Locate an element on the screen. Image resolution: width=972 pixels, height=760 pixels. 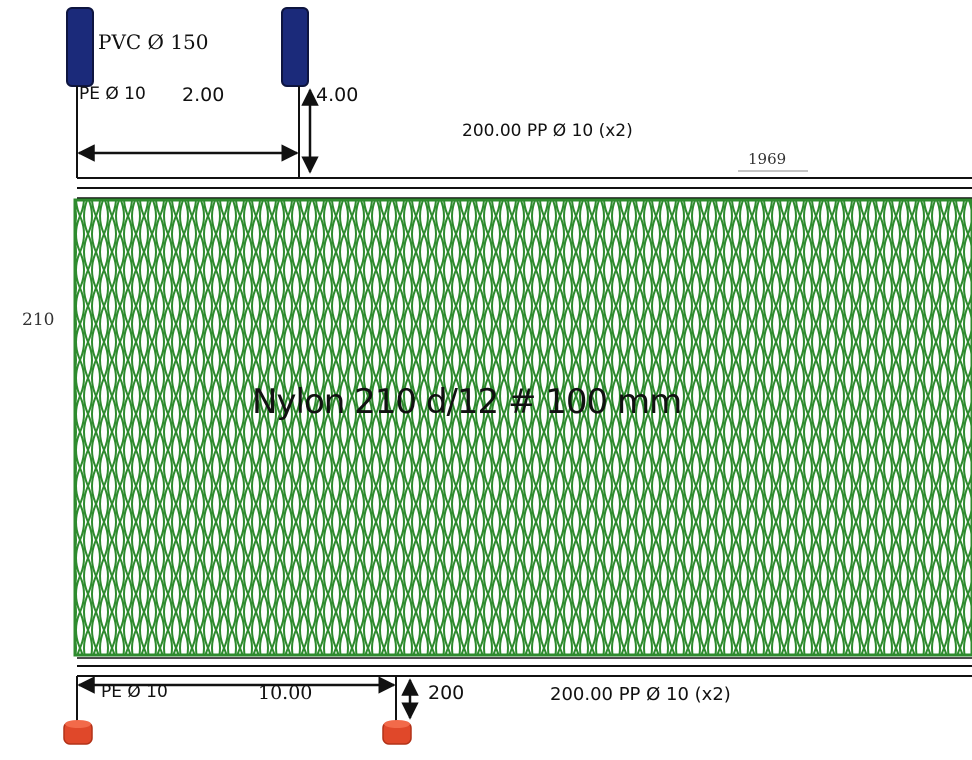
float-label: PVC Ø 150 is located at coordinates (153, 42).